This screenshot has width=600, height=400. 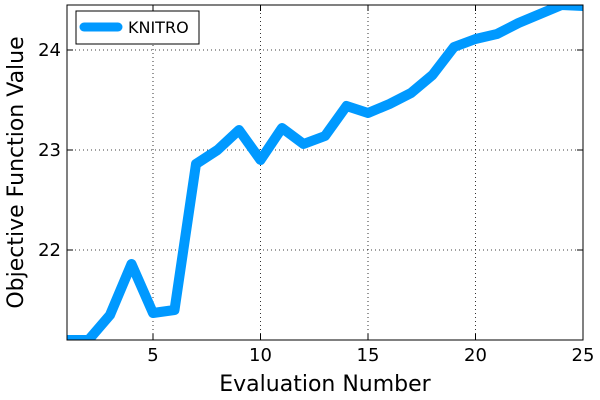 What do you see at coordinates (325, 384) in the screenshot?
I see `x-axis-label: Evaluation Number` at bounding box center [325, 384].